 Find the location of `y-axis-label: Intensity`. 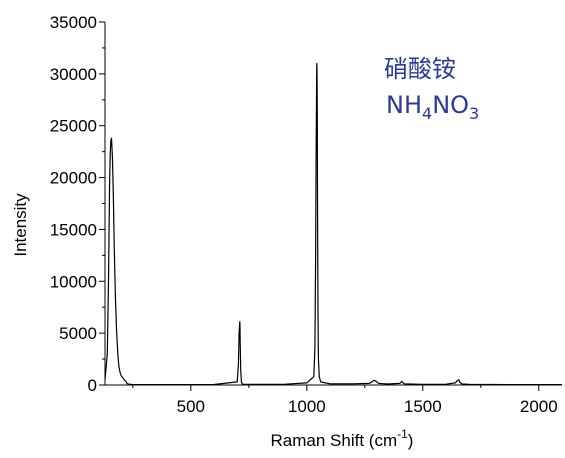

y-axis-label: Intensity is located at coordinates (20, 225).